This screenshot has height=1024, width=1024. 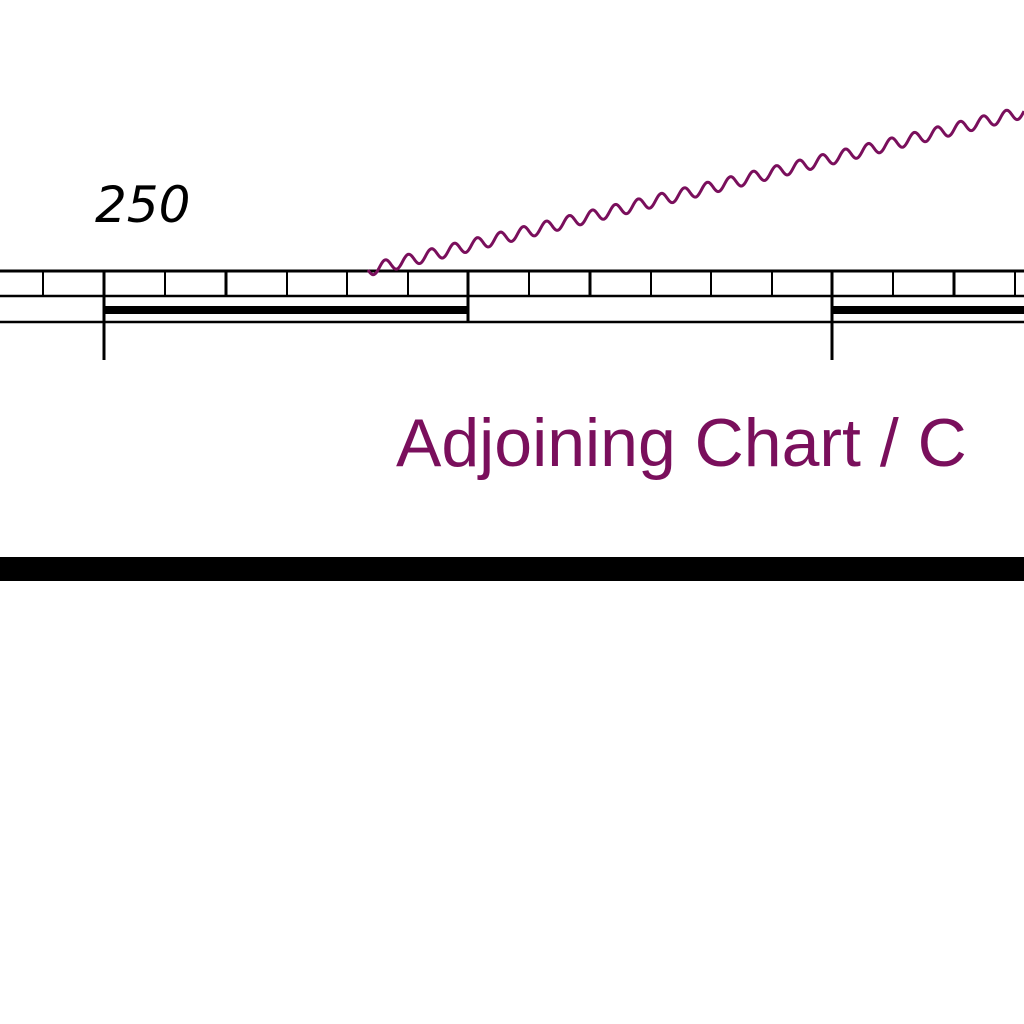 What do you see at coordinates (512, 314) in the screenshot?
I see `border-scale-bar` at bounding box center [512, 314].